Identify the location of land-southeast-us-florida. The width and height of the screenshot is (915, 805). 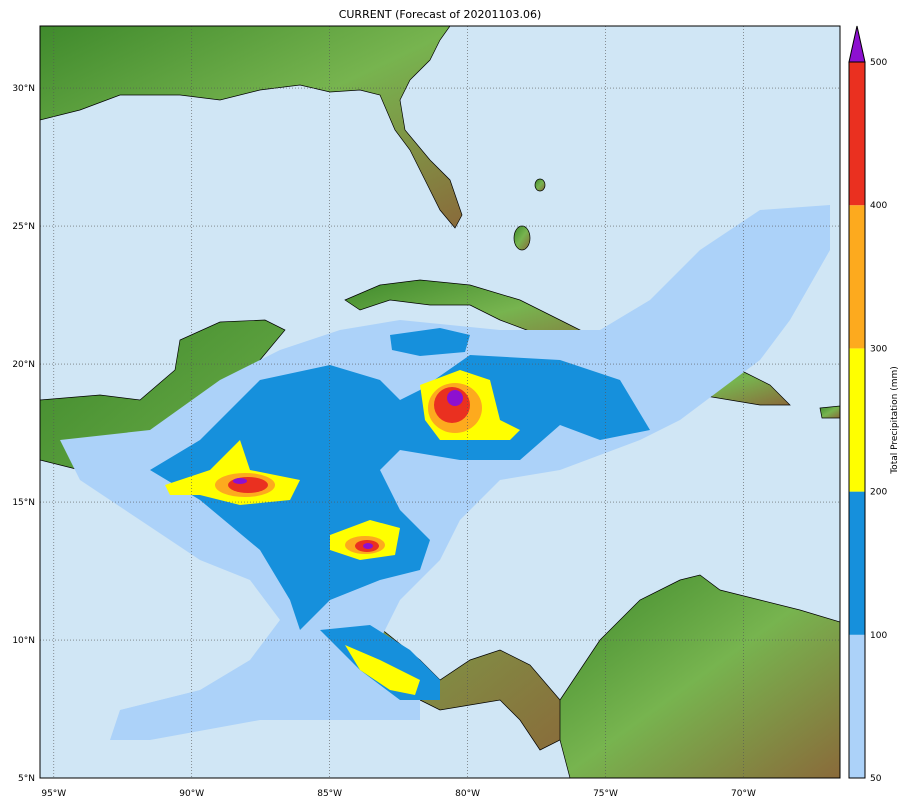
(251, 127).